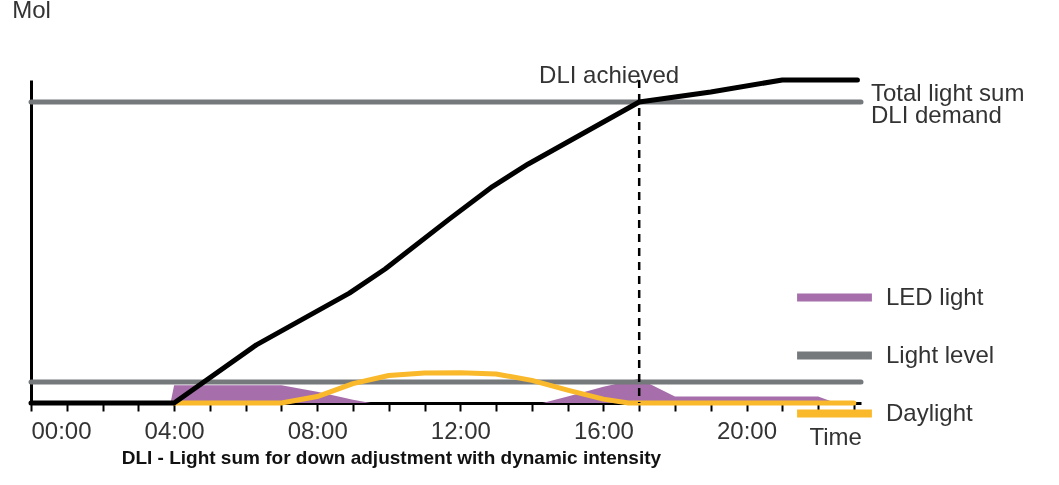 This screenshot has height=485, width=1059. Describe the element at coordinates (317, 430) in the screenshot. I see `x-tick-label: 08:00` at that location.